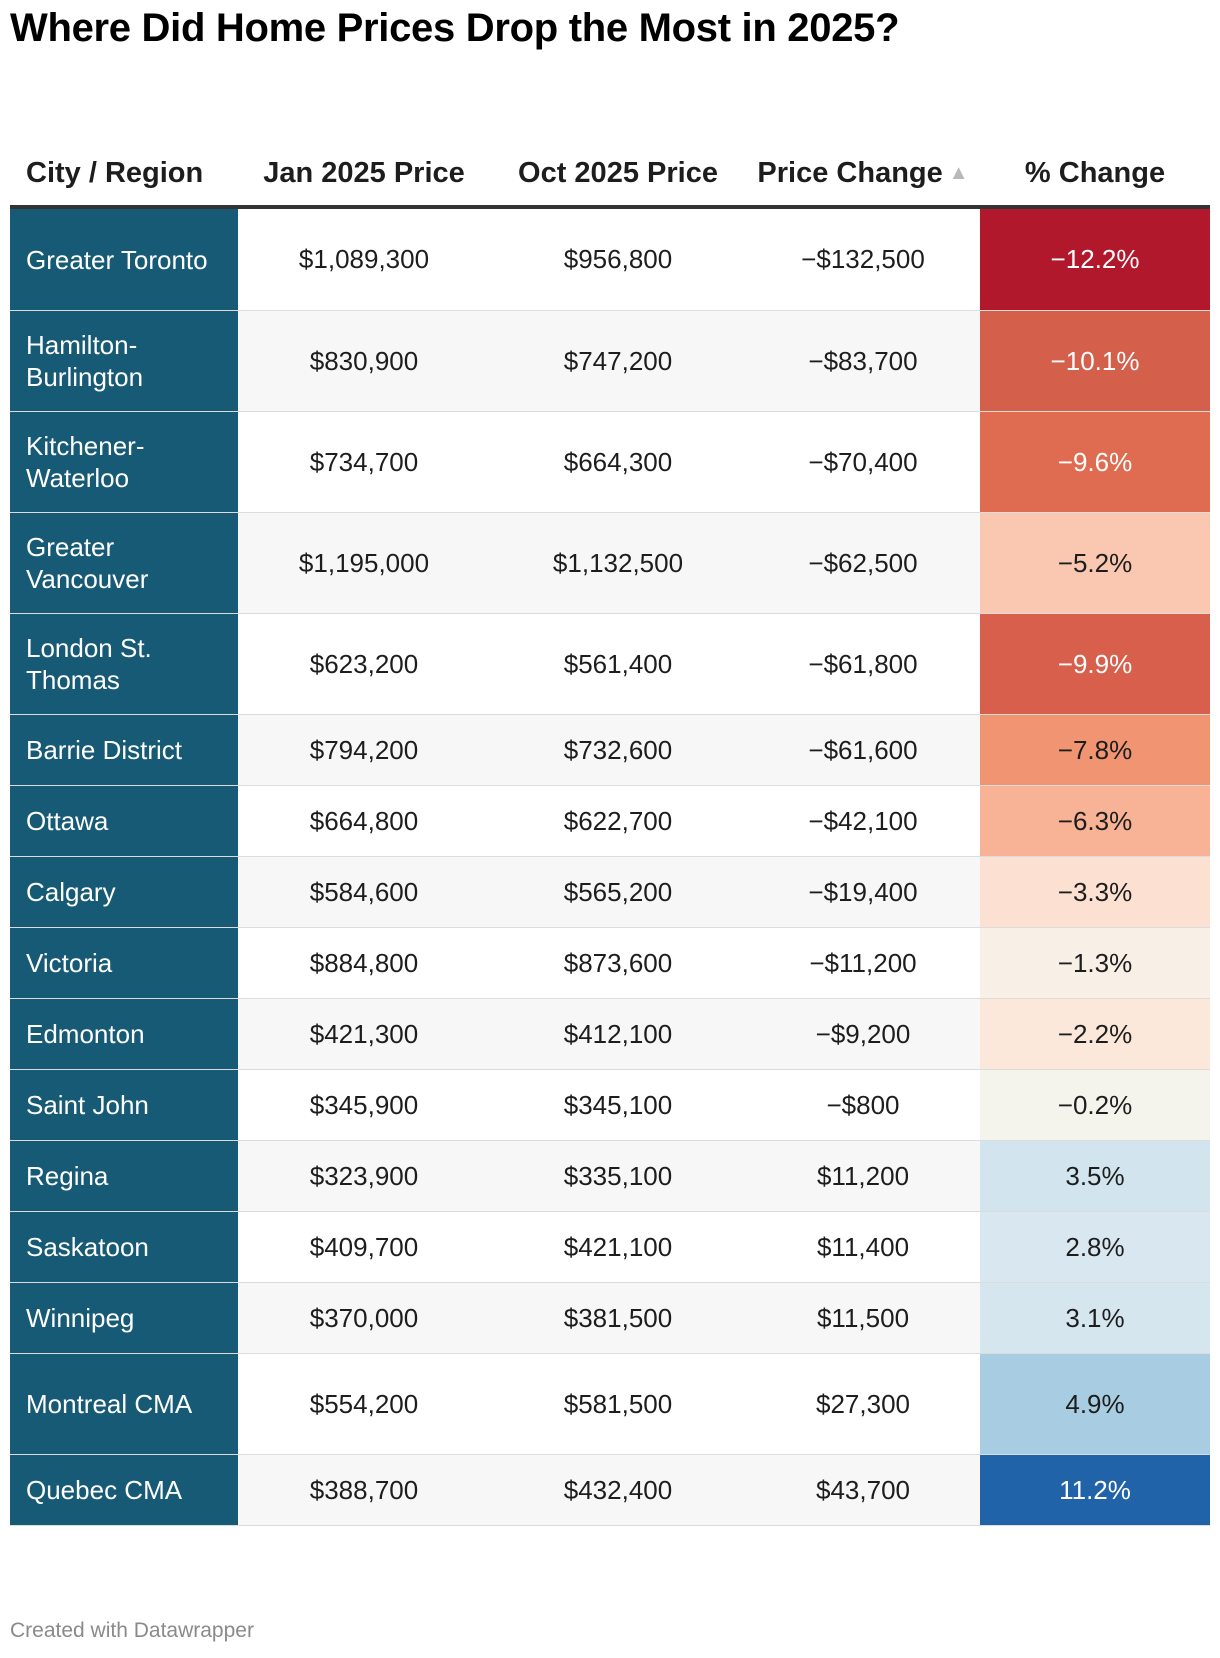 The image size is (1220, 1658). What do you see at coordinates (618, 173) in the screenshot?
I see `header-oct-price: Oct 2025 Price` at bounding box center [618, 173].